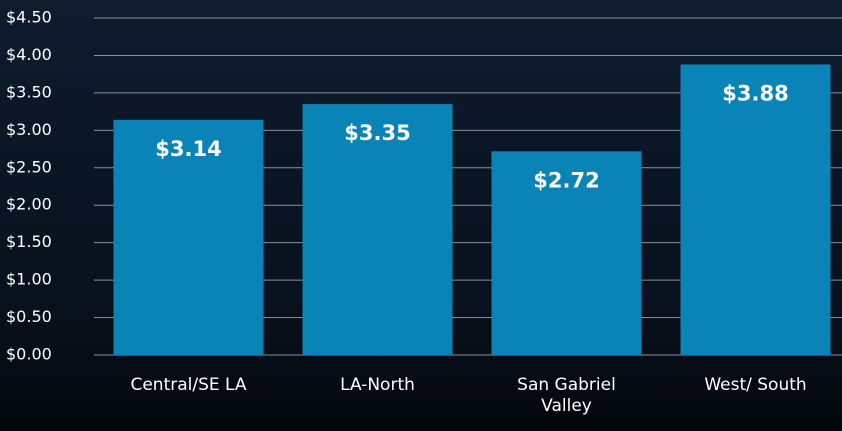 This screenshot has height=431, width=842. What do you see at coordinates (29, 204) in the screenshot?
I see `y-tick-label: $2.00` at bounding box center [29, 204].